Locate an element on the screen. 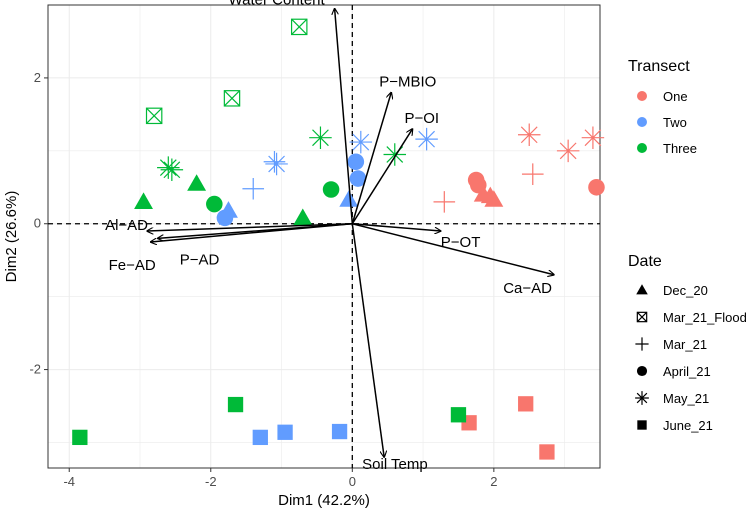  legend-transect-title: Transect is located at coordinates (659, 66).